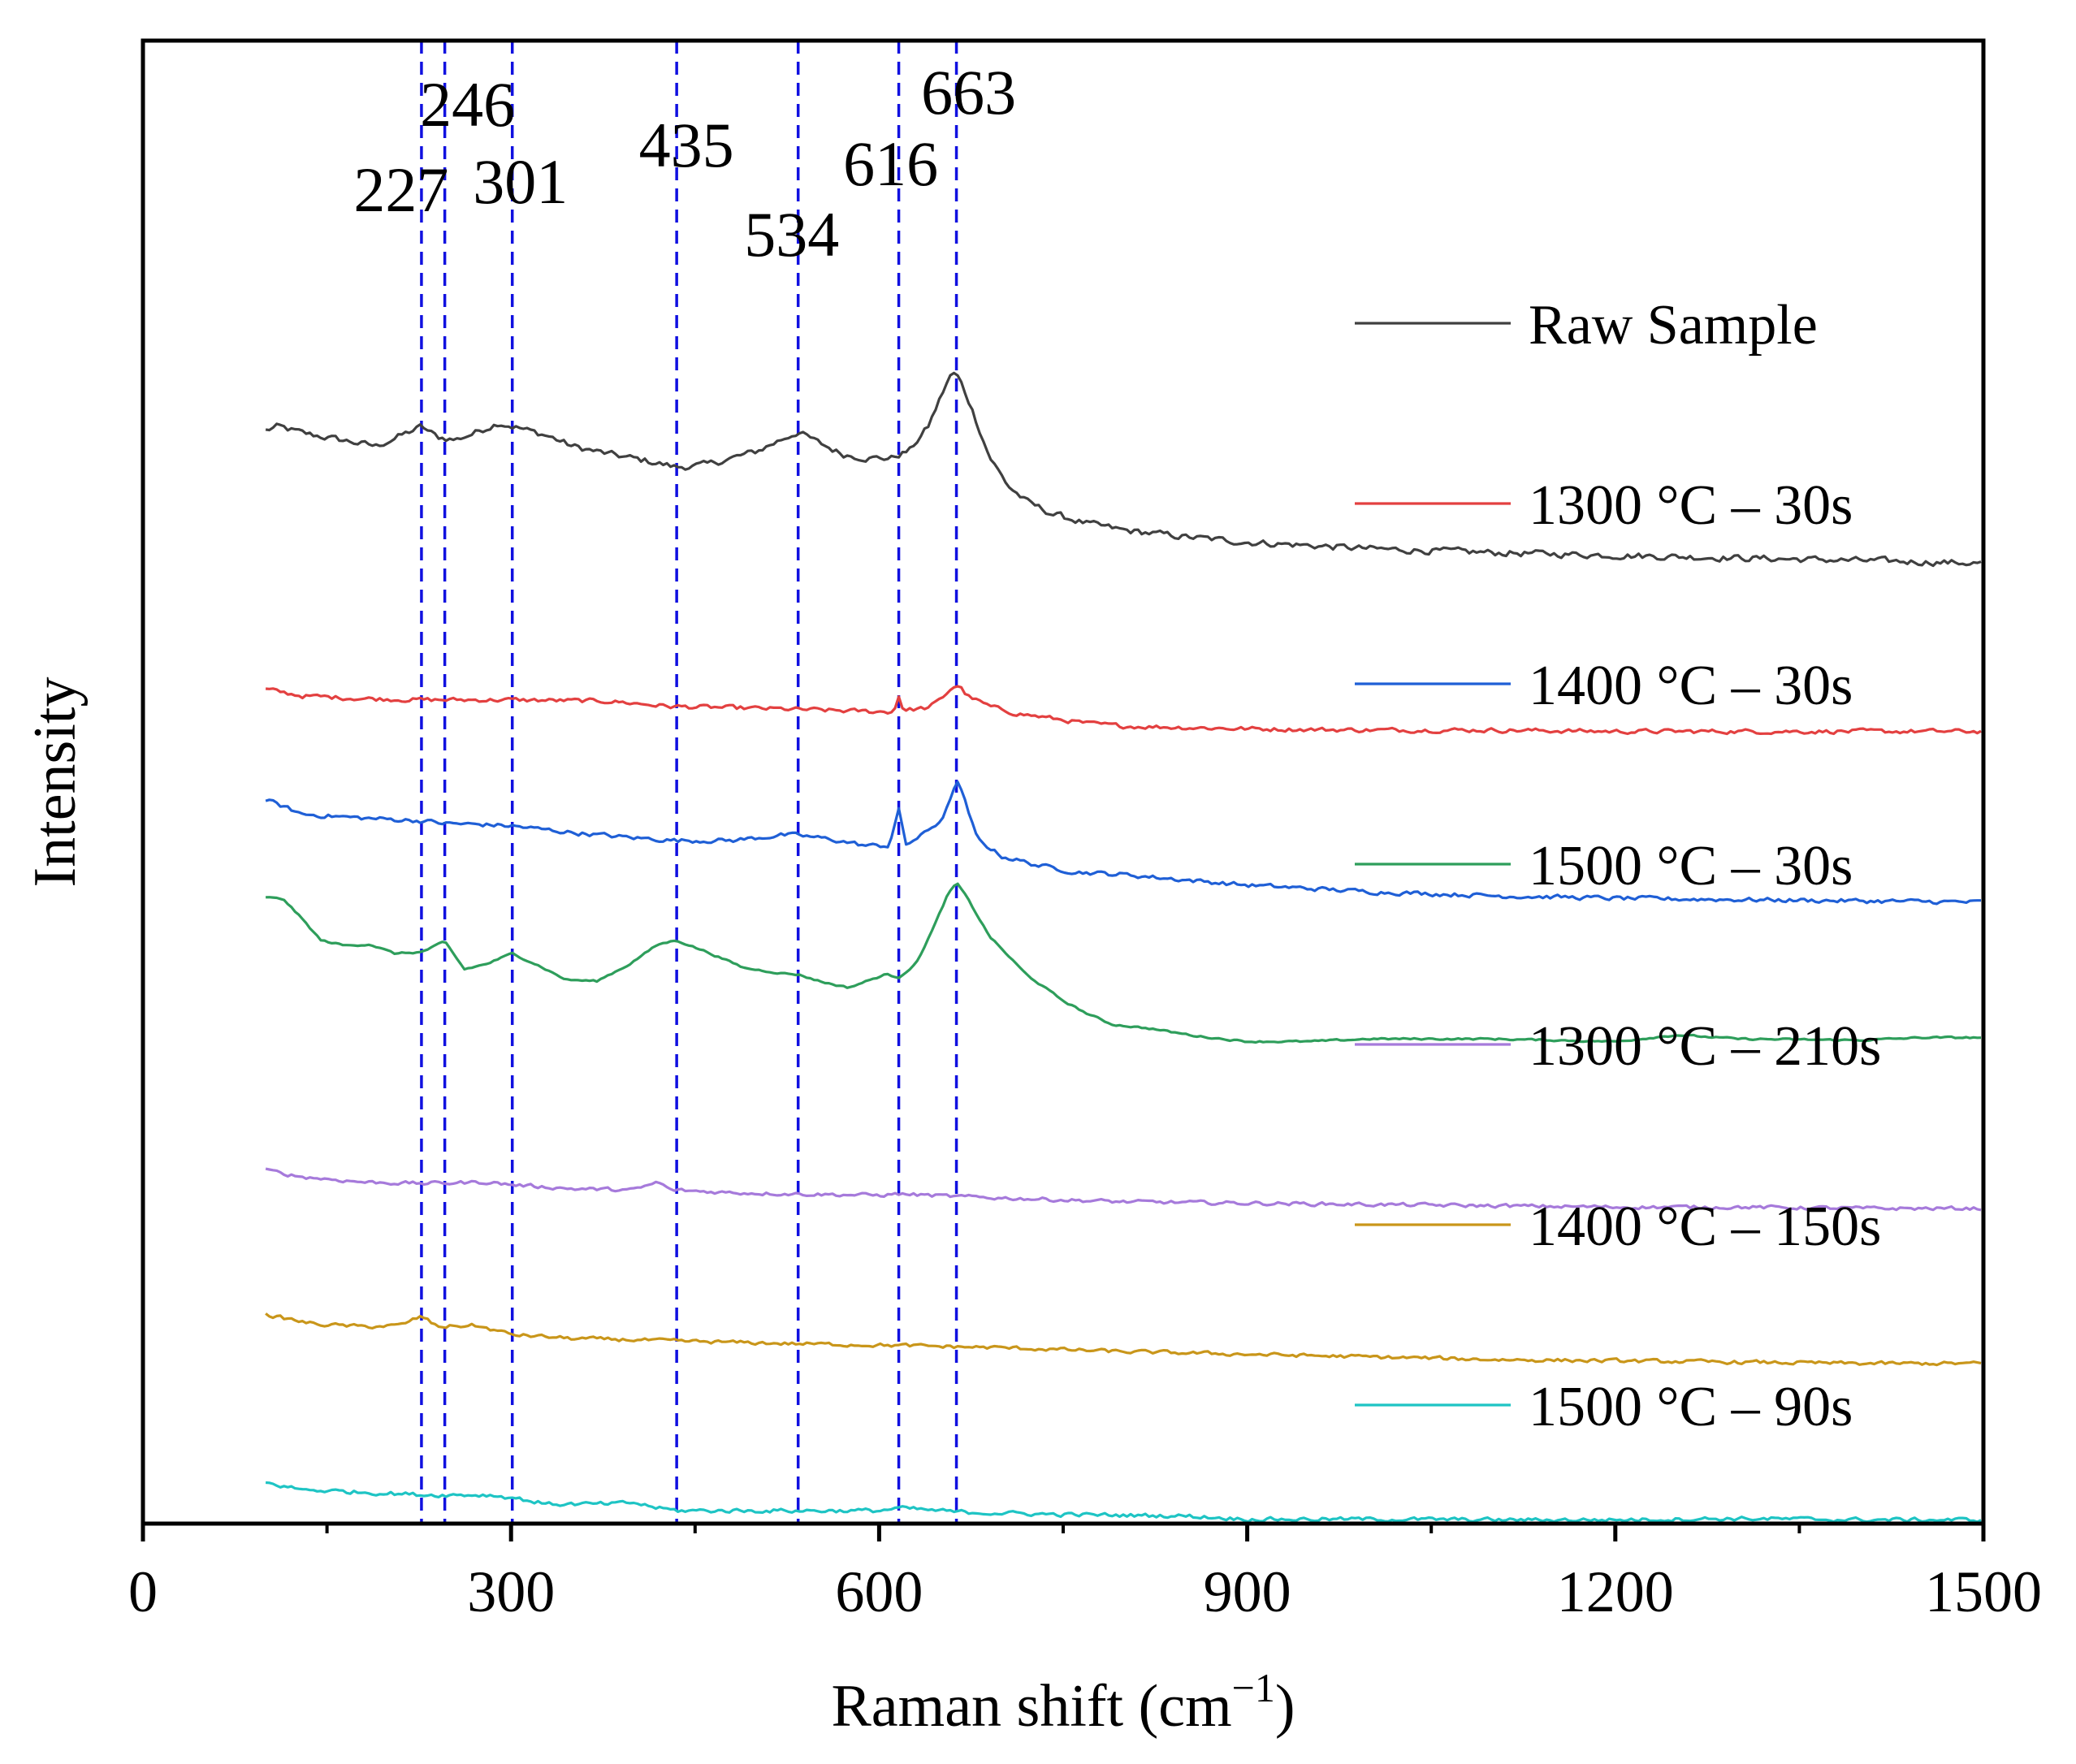 This screenshot has width=2076, height=1764. What do you see at coordinates (1615, 1591) in the screenshot?
I see `x-tick-label: 1200` at bounding box center [1615, 1591].